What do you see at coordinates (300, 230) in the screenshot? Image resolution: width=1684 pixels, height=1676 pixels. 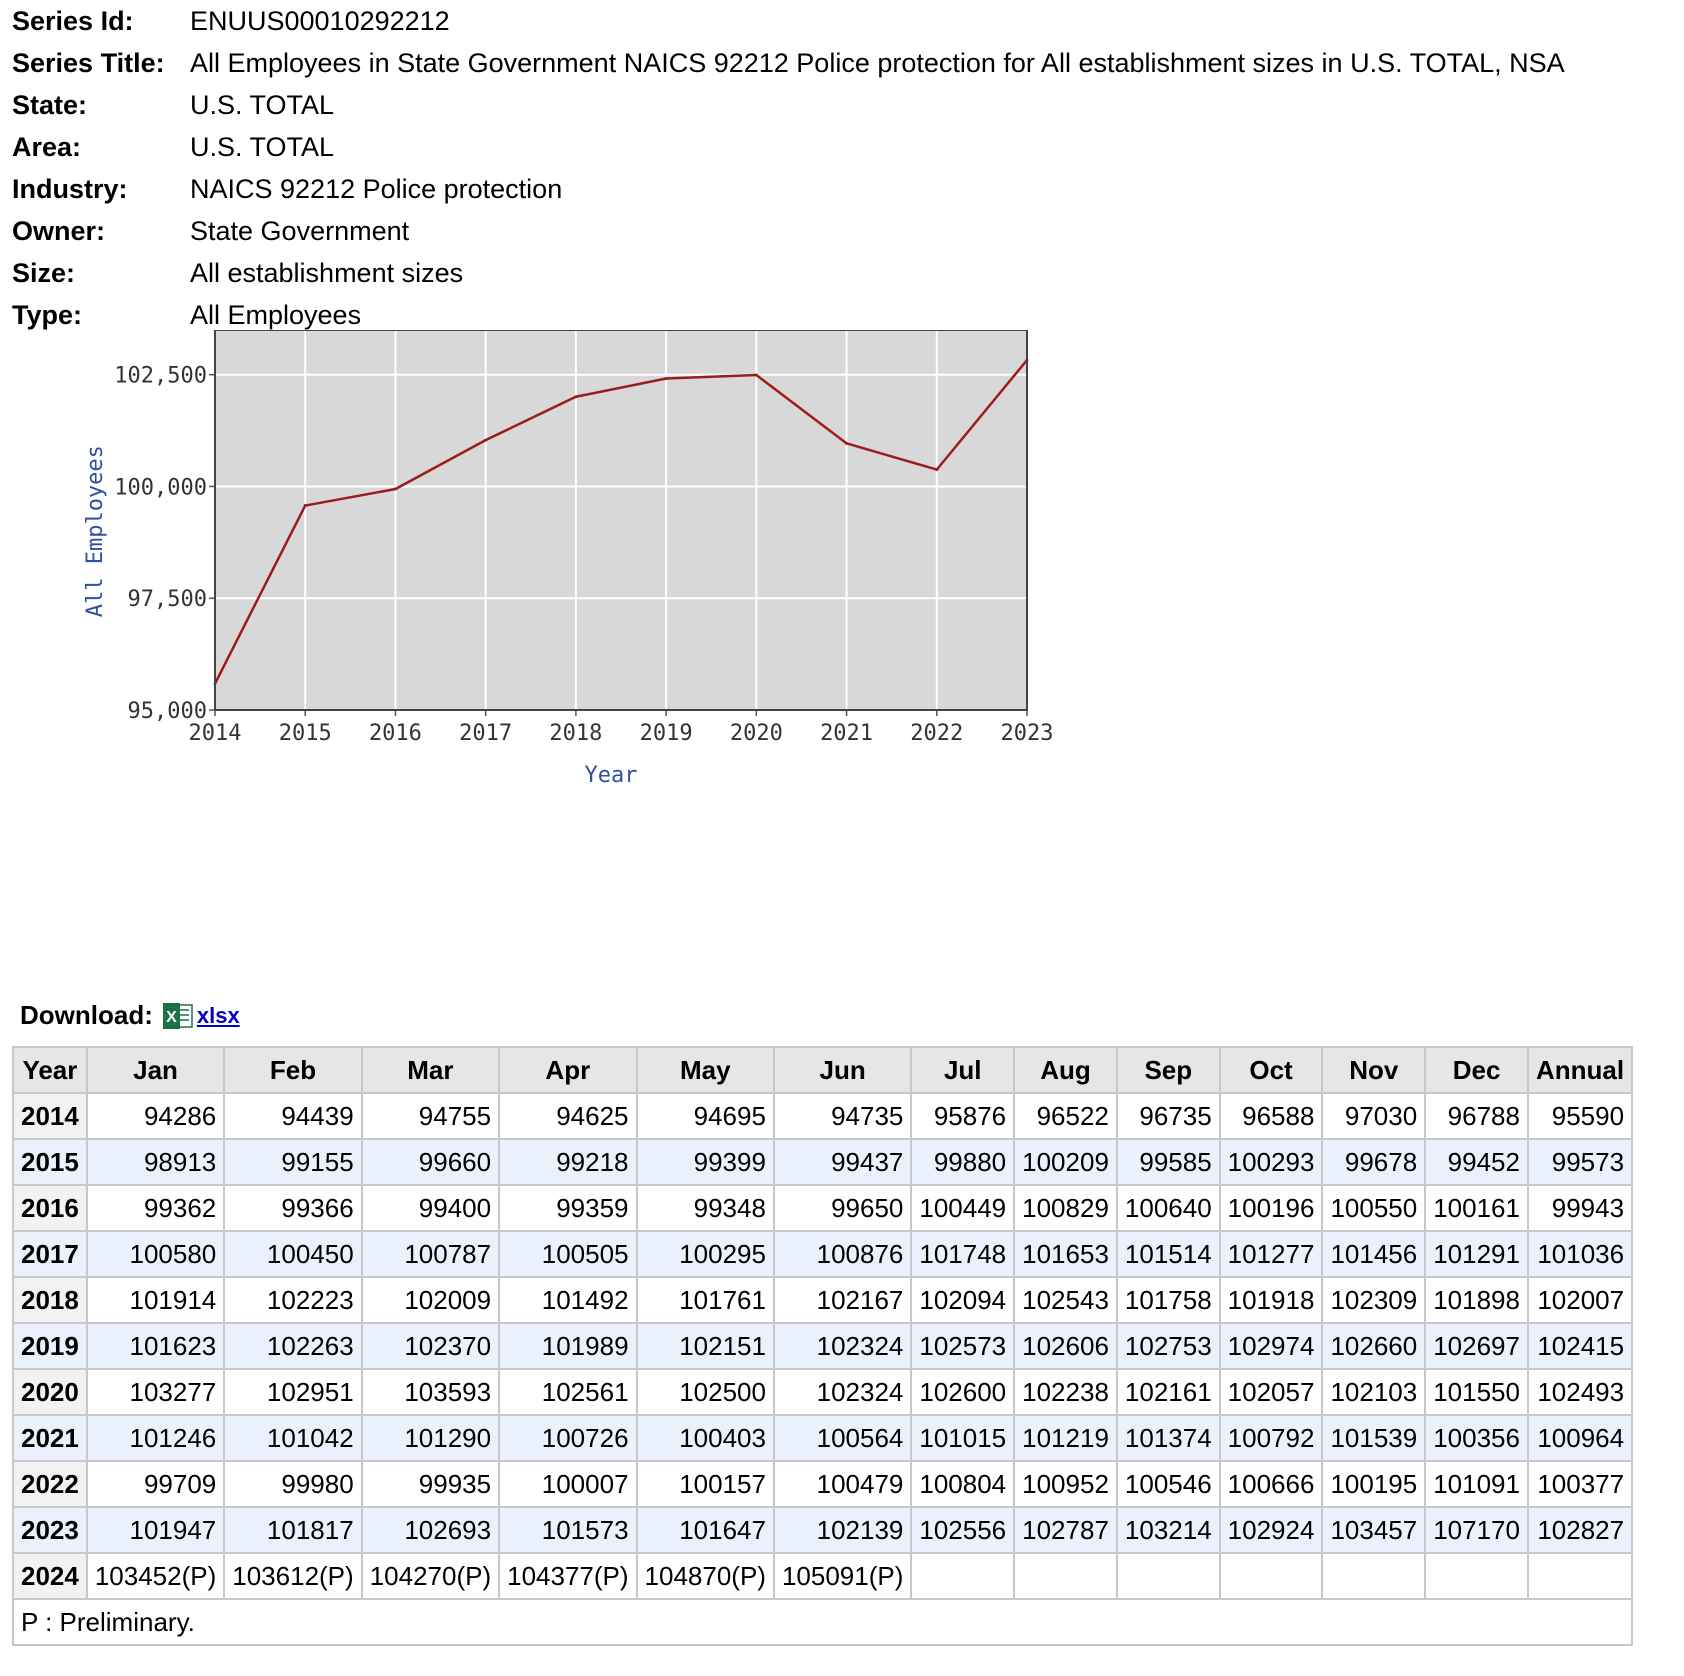 I see `series-info-value: State Government` at bounding box center [300, 230].